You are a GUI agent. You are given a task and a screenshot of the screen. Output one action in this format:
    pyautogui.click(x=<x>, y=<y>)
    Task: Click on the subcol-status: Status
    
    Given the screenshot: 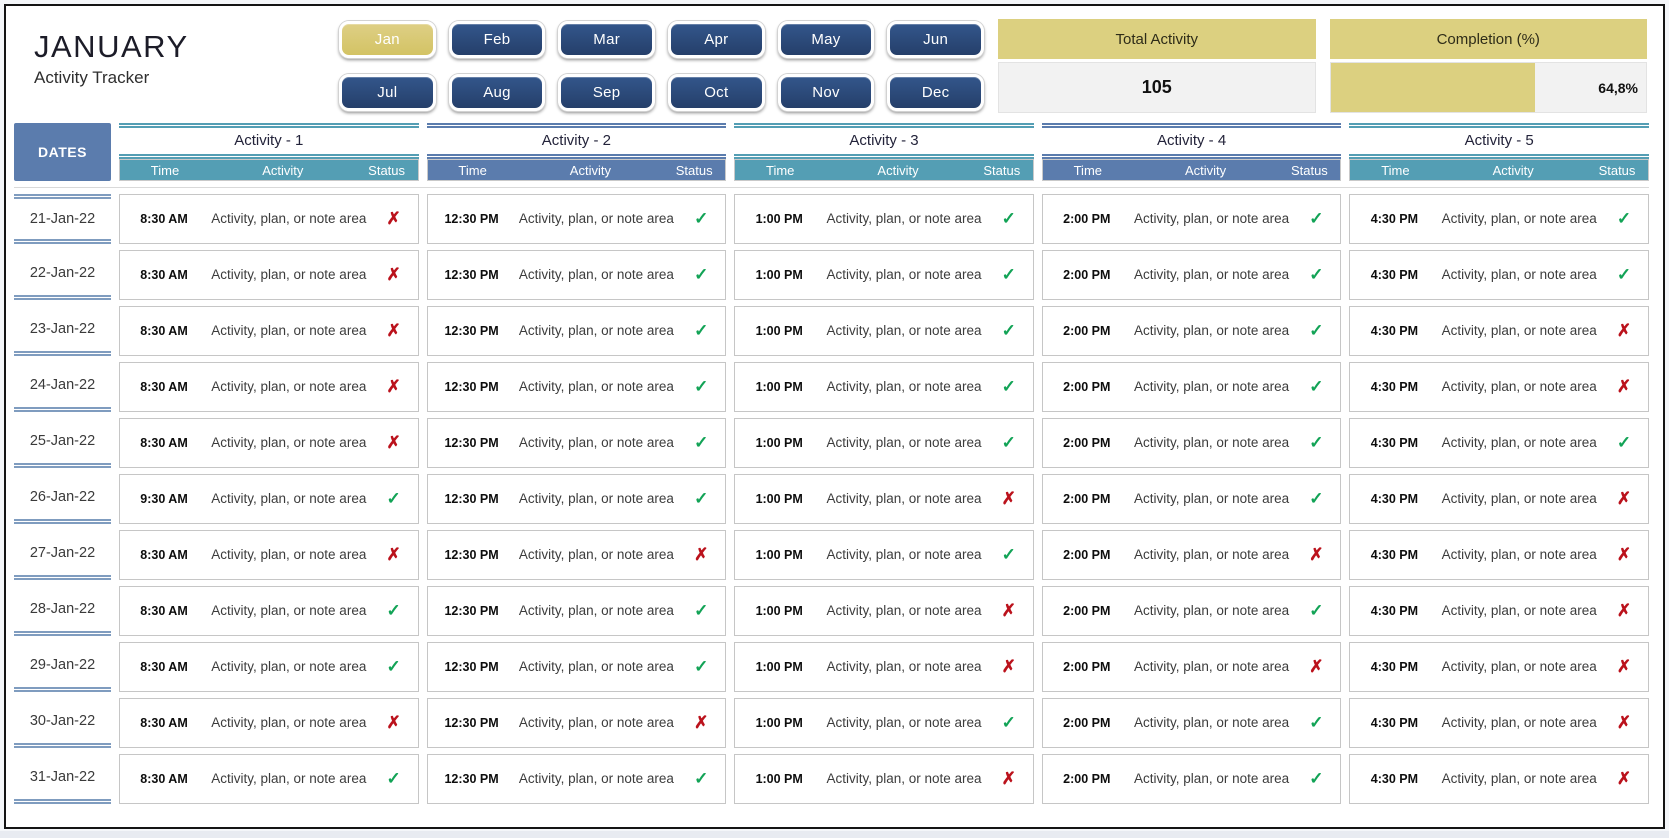 What is the action you would take?
    pyautogui.click(x=694, y=170)
    